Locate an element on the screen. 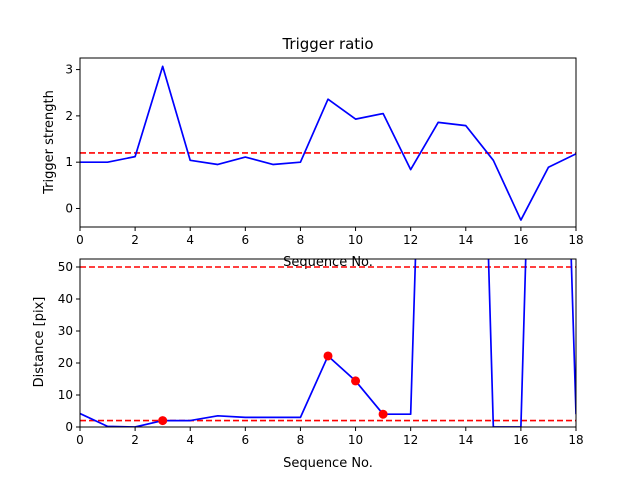  bottom-x-tick-label: 6 is located at coordinates (246, 440).